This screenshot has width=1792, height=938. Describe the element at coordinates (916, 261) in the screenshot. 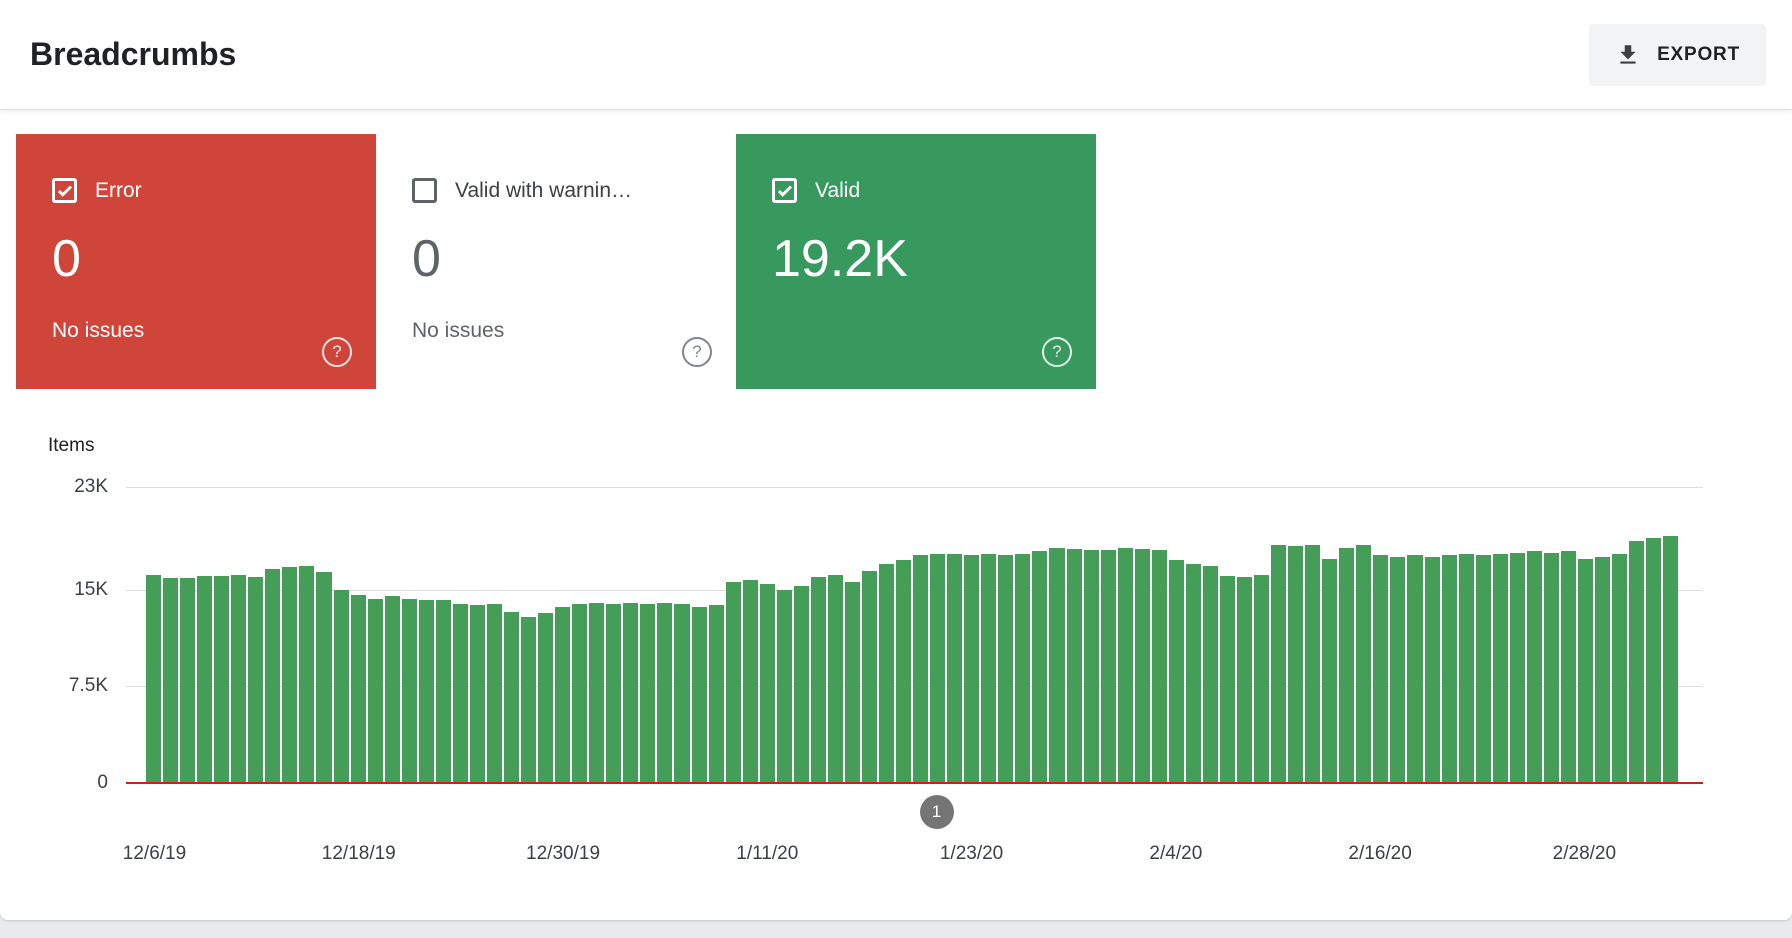

I see `valid-status-card: Valid 19.2K ?` at that location.